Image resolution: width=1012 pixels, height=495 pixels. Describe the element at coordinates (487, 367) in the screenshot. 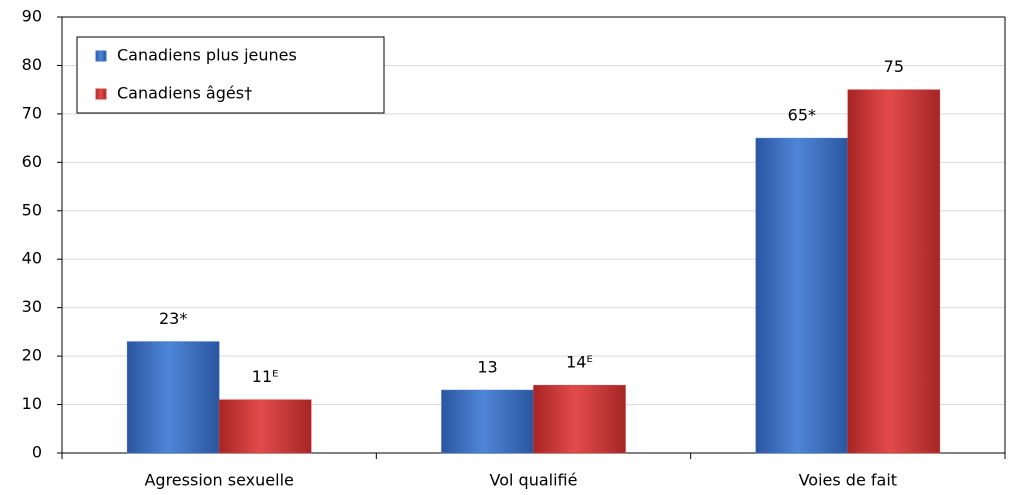

I see `data-label: 13` at that location.